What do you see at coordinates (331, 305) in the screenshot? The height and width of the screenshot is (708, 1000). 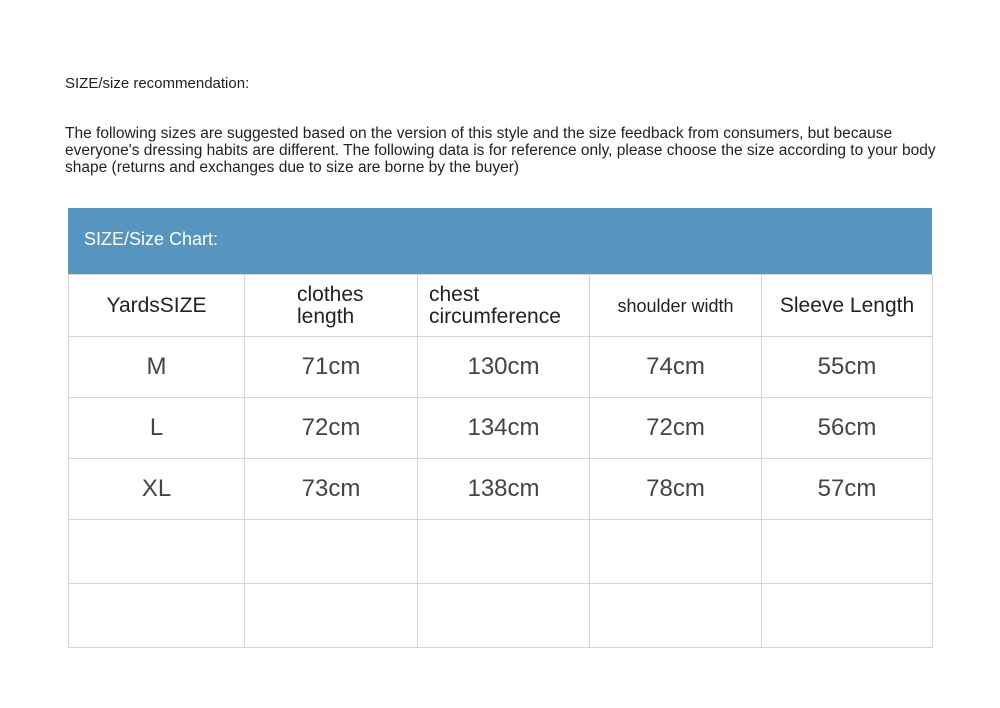 I see `column-header: clothes length` at bounding box center [331, 305].